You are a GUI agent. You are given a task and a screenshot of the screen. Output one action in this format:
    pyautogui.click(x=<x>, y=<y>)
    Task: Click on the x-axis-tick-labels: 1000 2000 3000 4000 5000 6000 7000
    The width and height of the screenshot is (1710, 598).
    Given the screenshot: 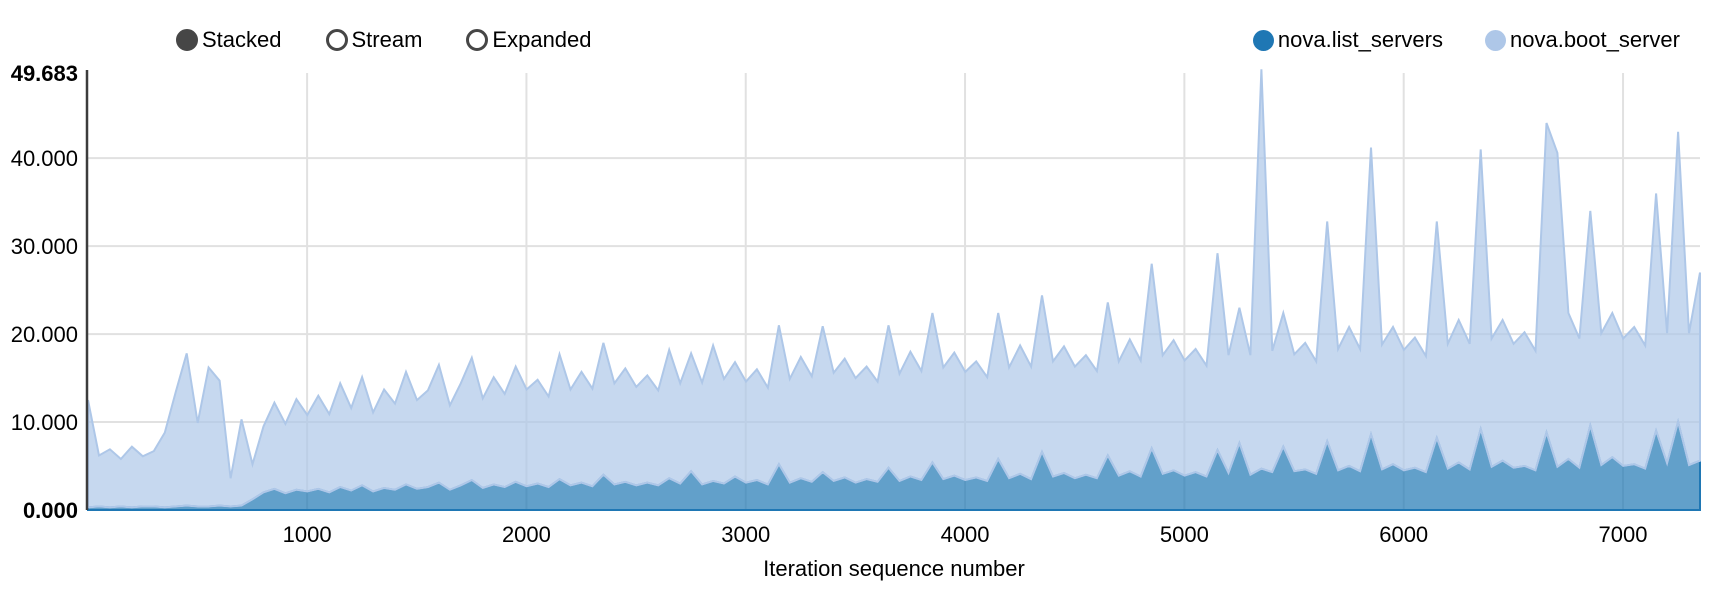 What is the action you would take?
    pyautogui.click(x=965, y=534)
    